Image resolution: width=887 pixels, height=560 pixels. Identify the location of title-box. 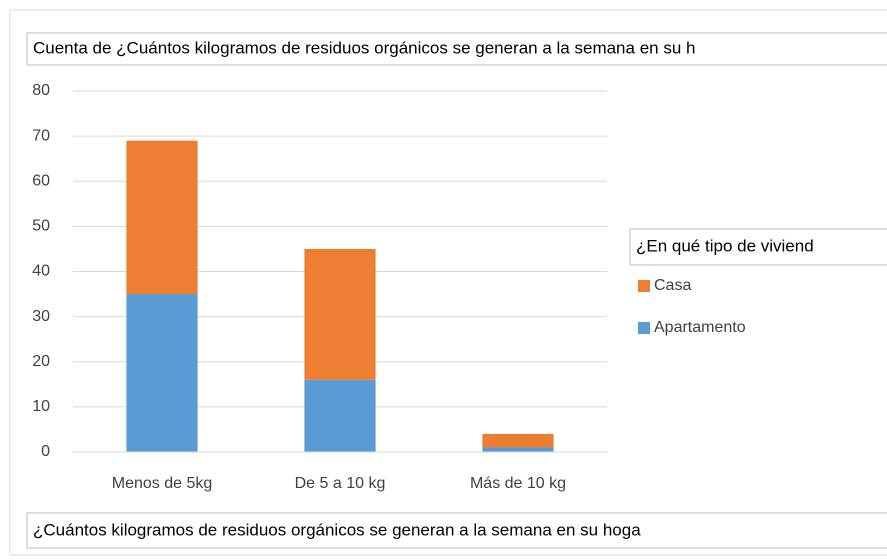
(456, 49).